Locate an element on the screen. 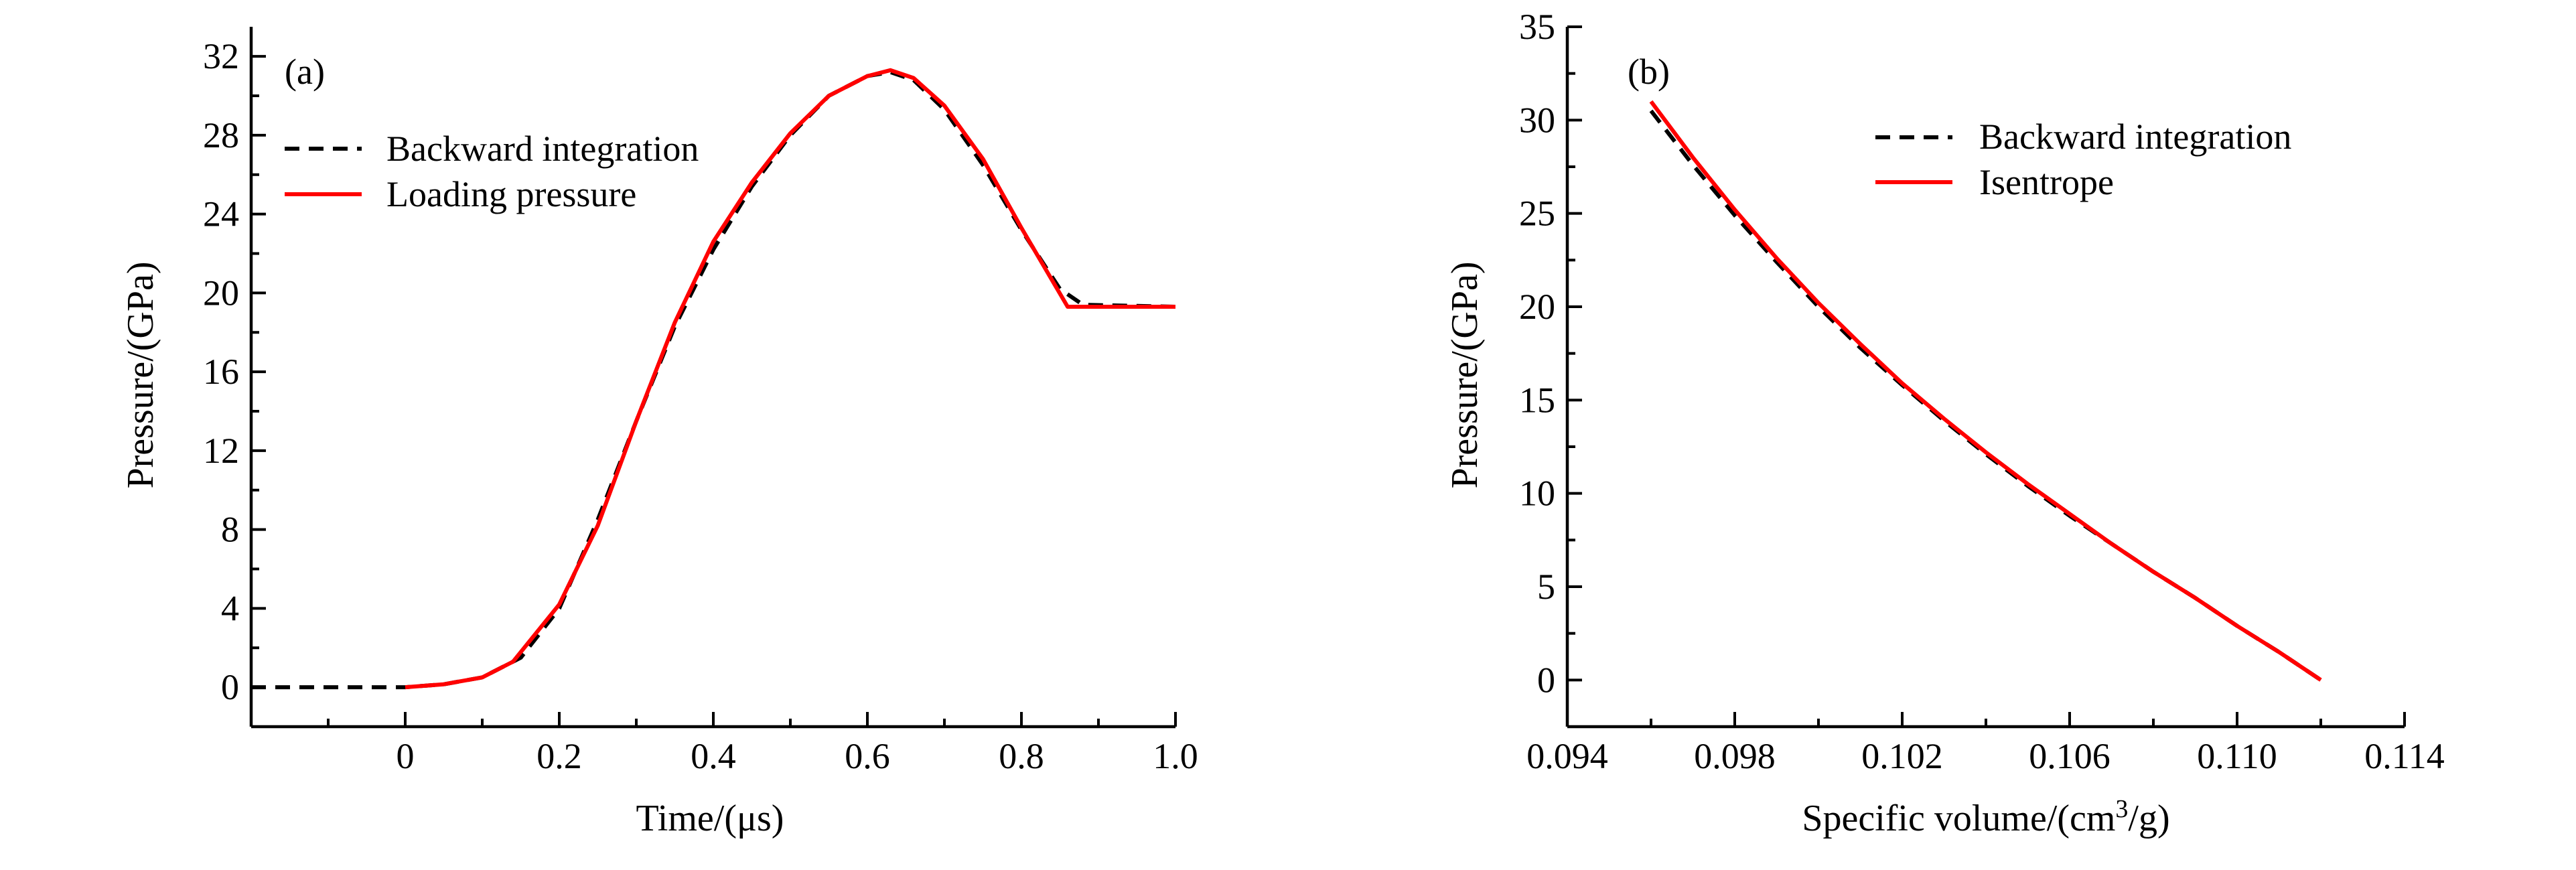 This screenshot has height=870, width=2576. panel-b-x-tick-label: 0.110 is located at coordinates (2237, 756).